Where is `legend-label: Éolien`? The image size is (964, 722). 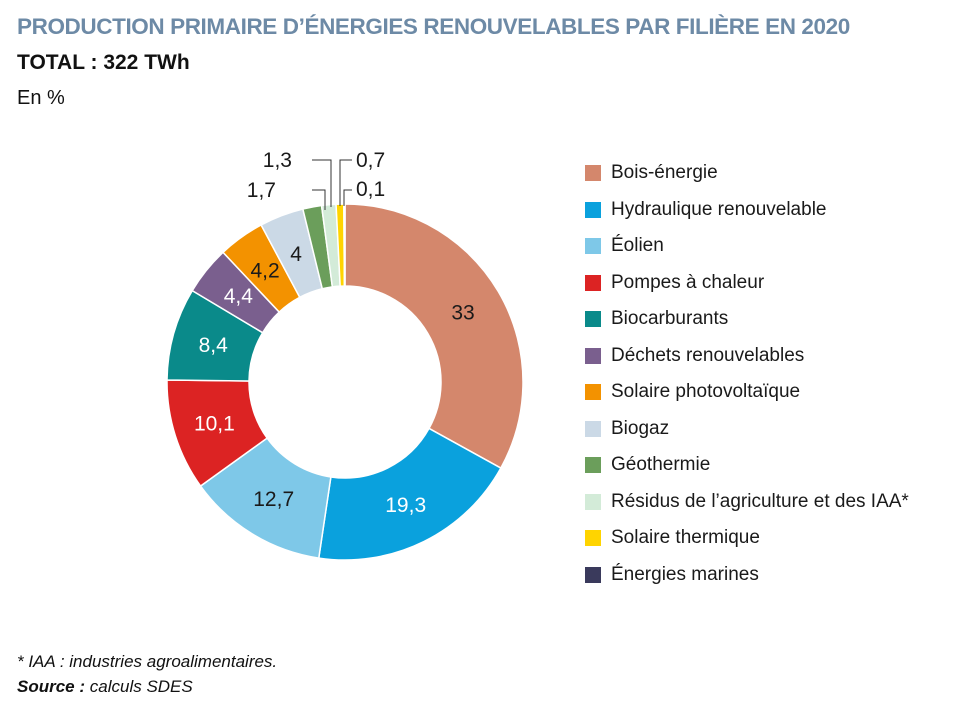
legend-label: Éolien is located at coordinates (637, 246).